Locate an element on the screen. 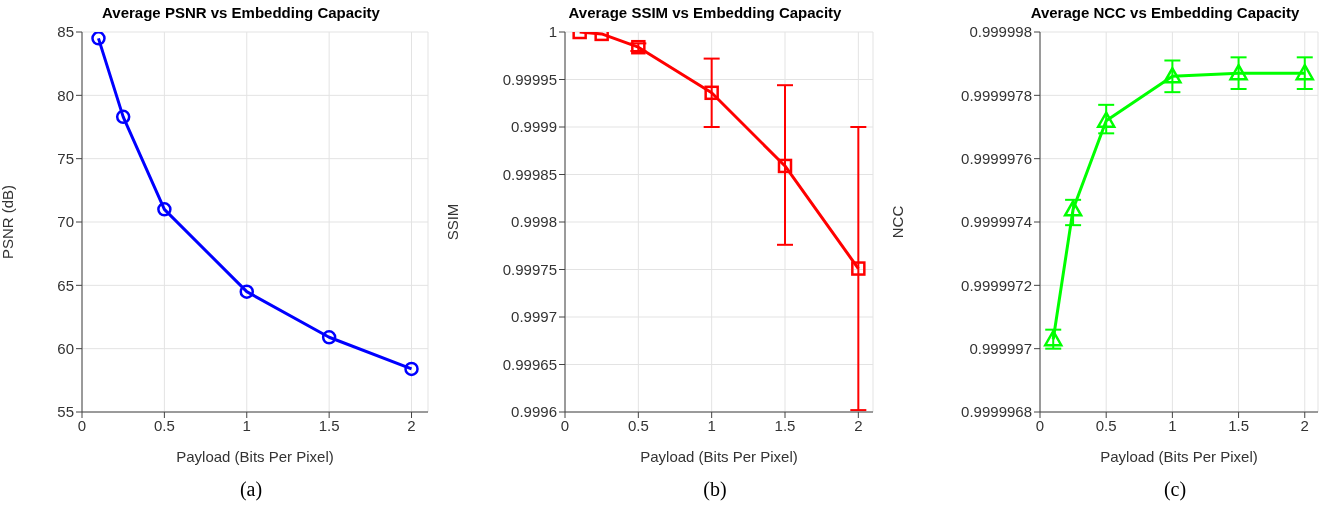 The height and width of the screenshot is (516, 1335). y-tick-label: 0.99965 is located at coordinates (529, 364).